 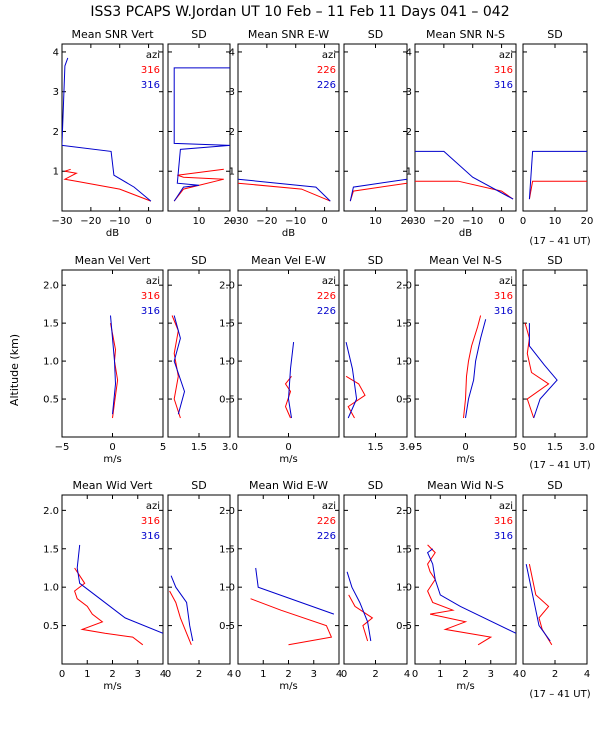 I want to click on vel-n-s-sd-series-group, so click(x=541, y=370).